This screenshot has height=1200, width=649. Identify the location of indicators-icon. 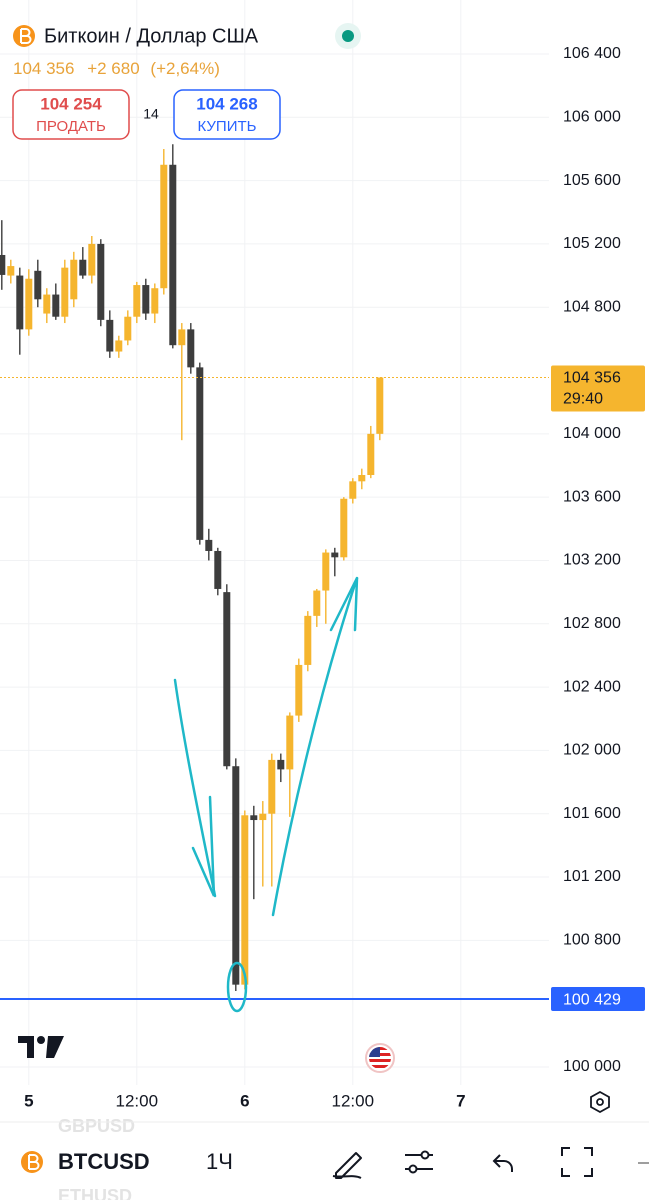
(419, 1162).